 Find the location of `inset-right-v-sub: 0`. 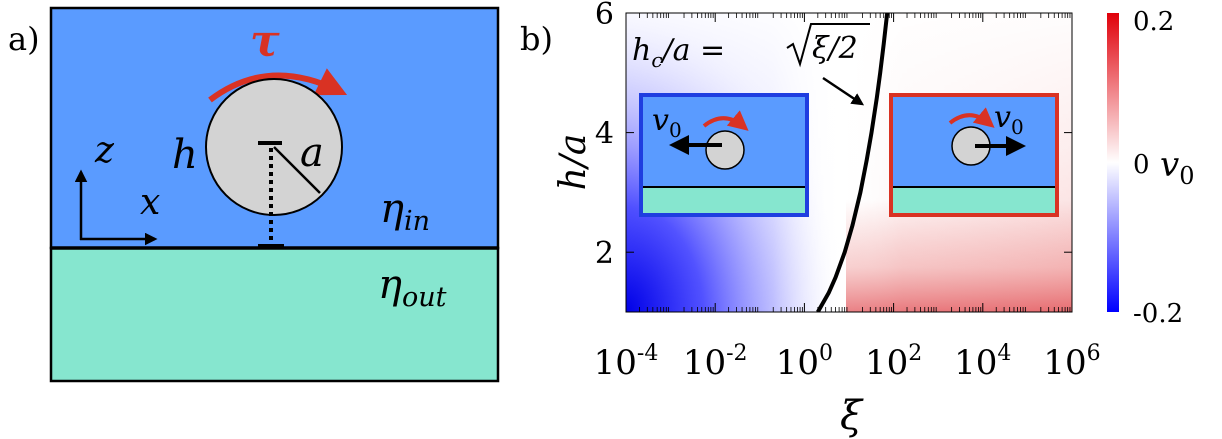

inset-right-v-sub: 0 is located at coordinates (1017, 127).